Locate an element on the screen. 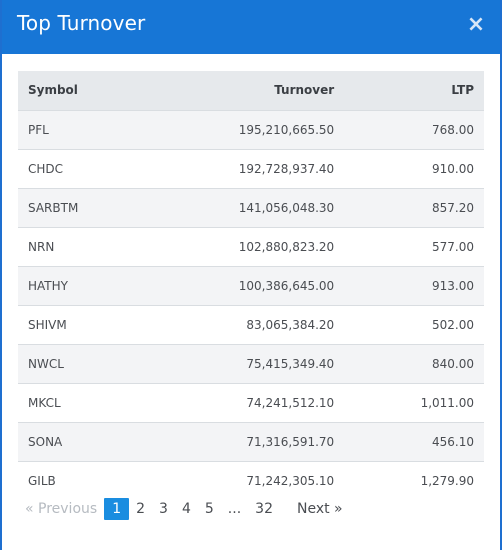  table-row: NWCL 75,415,349.40 840.00 is located at coordinates (251, 363).